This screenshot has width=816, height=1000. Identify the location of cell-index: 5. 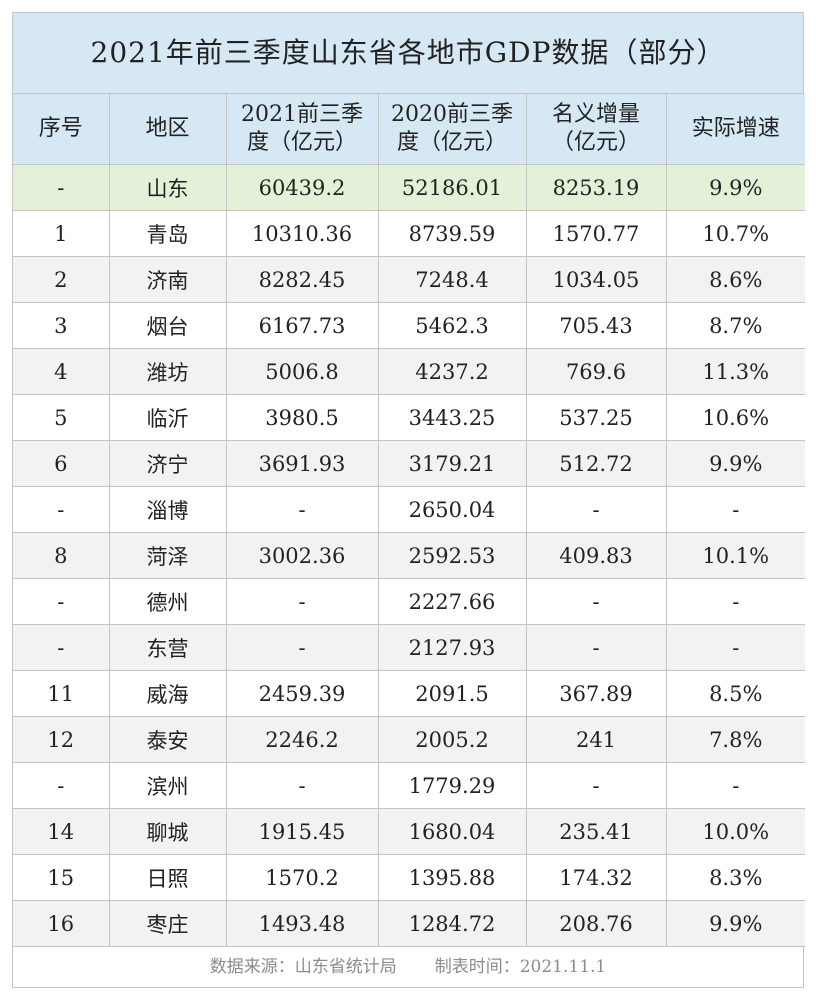
(61, 417).